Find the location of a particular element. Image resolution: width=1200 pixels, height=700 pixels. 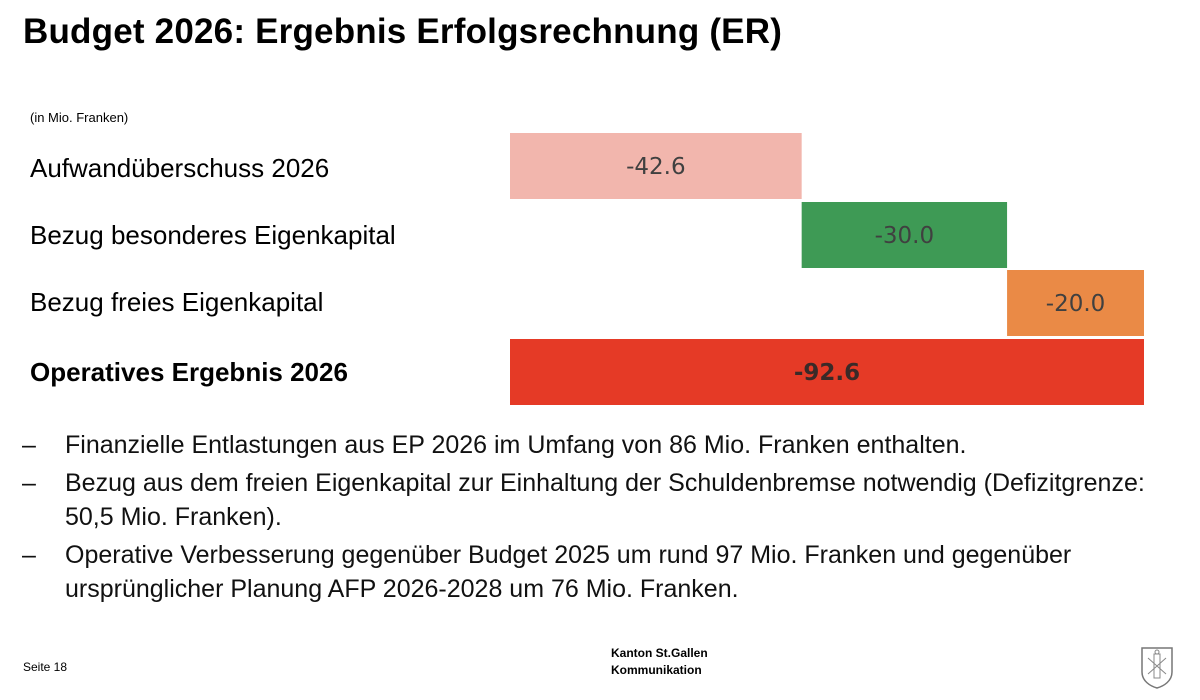

bar-value-label: -92.6 is located at coordinates (827, 373).